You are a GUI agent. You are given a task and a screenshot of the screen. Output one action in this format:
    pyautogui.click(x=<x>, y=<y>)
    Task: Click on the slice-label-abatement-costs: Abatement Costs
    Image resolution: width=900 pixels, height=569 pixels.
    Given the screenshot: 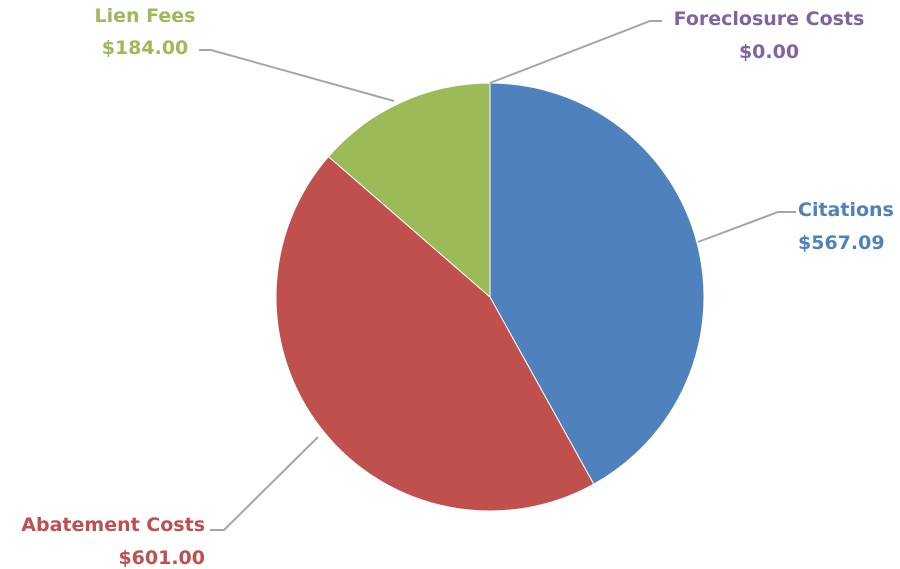 What is the action you would take?
    pyautogui.click(x=113, y=525)
    